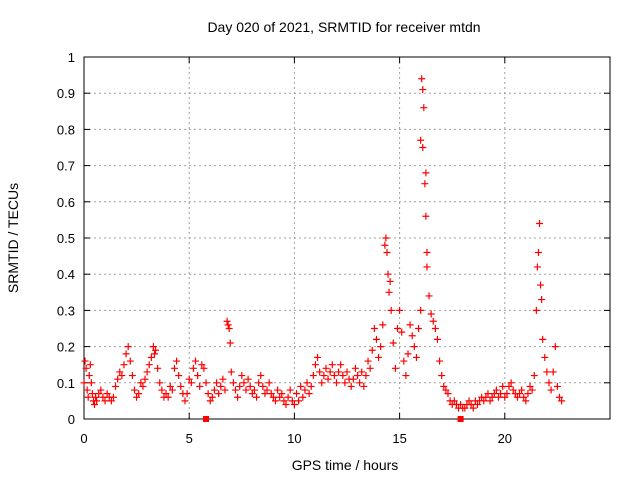 The width and height of the screenshot is (640, 480). Describe the element at coordinates (83, 438) in the screenshot. I see `x-tick-label: 0` at that location.